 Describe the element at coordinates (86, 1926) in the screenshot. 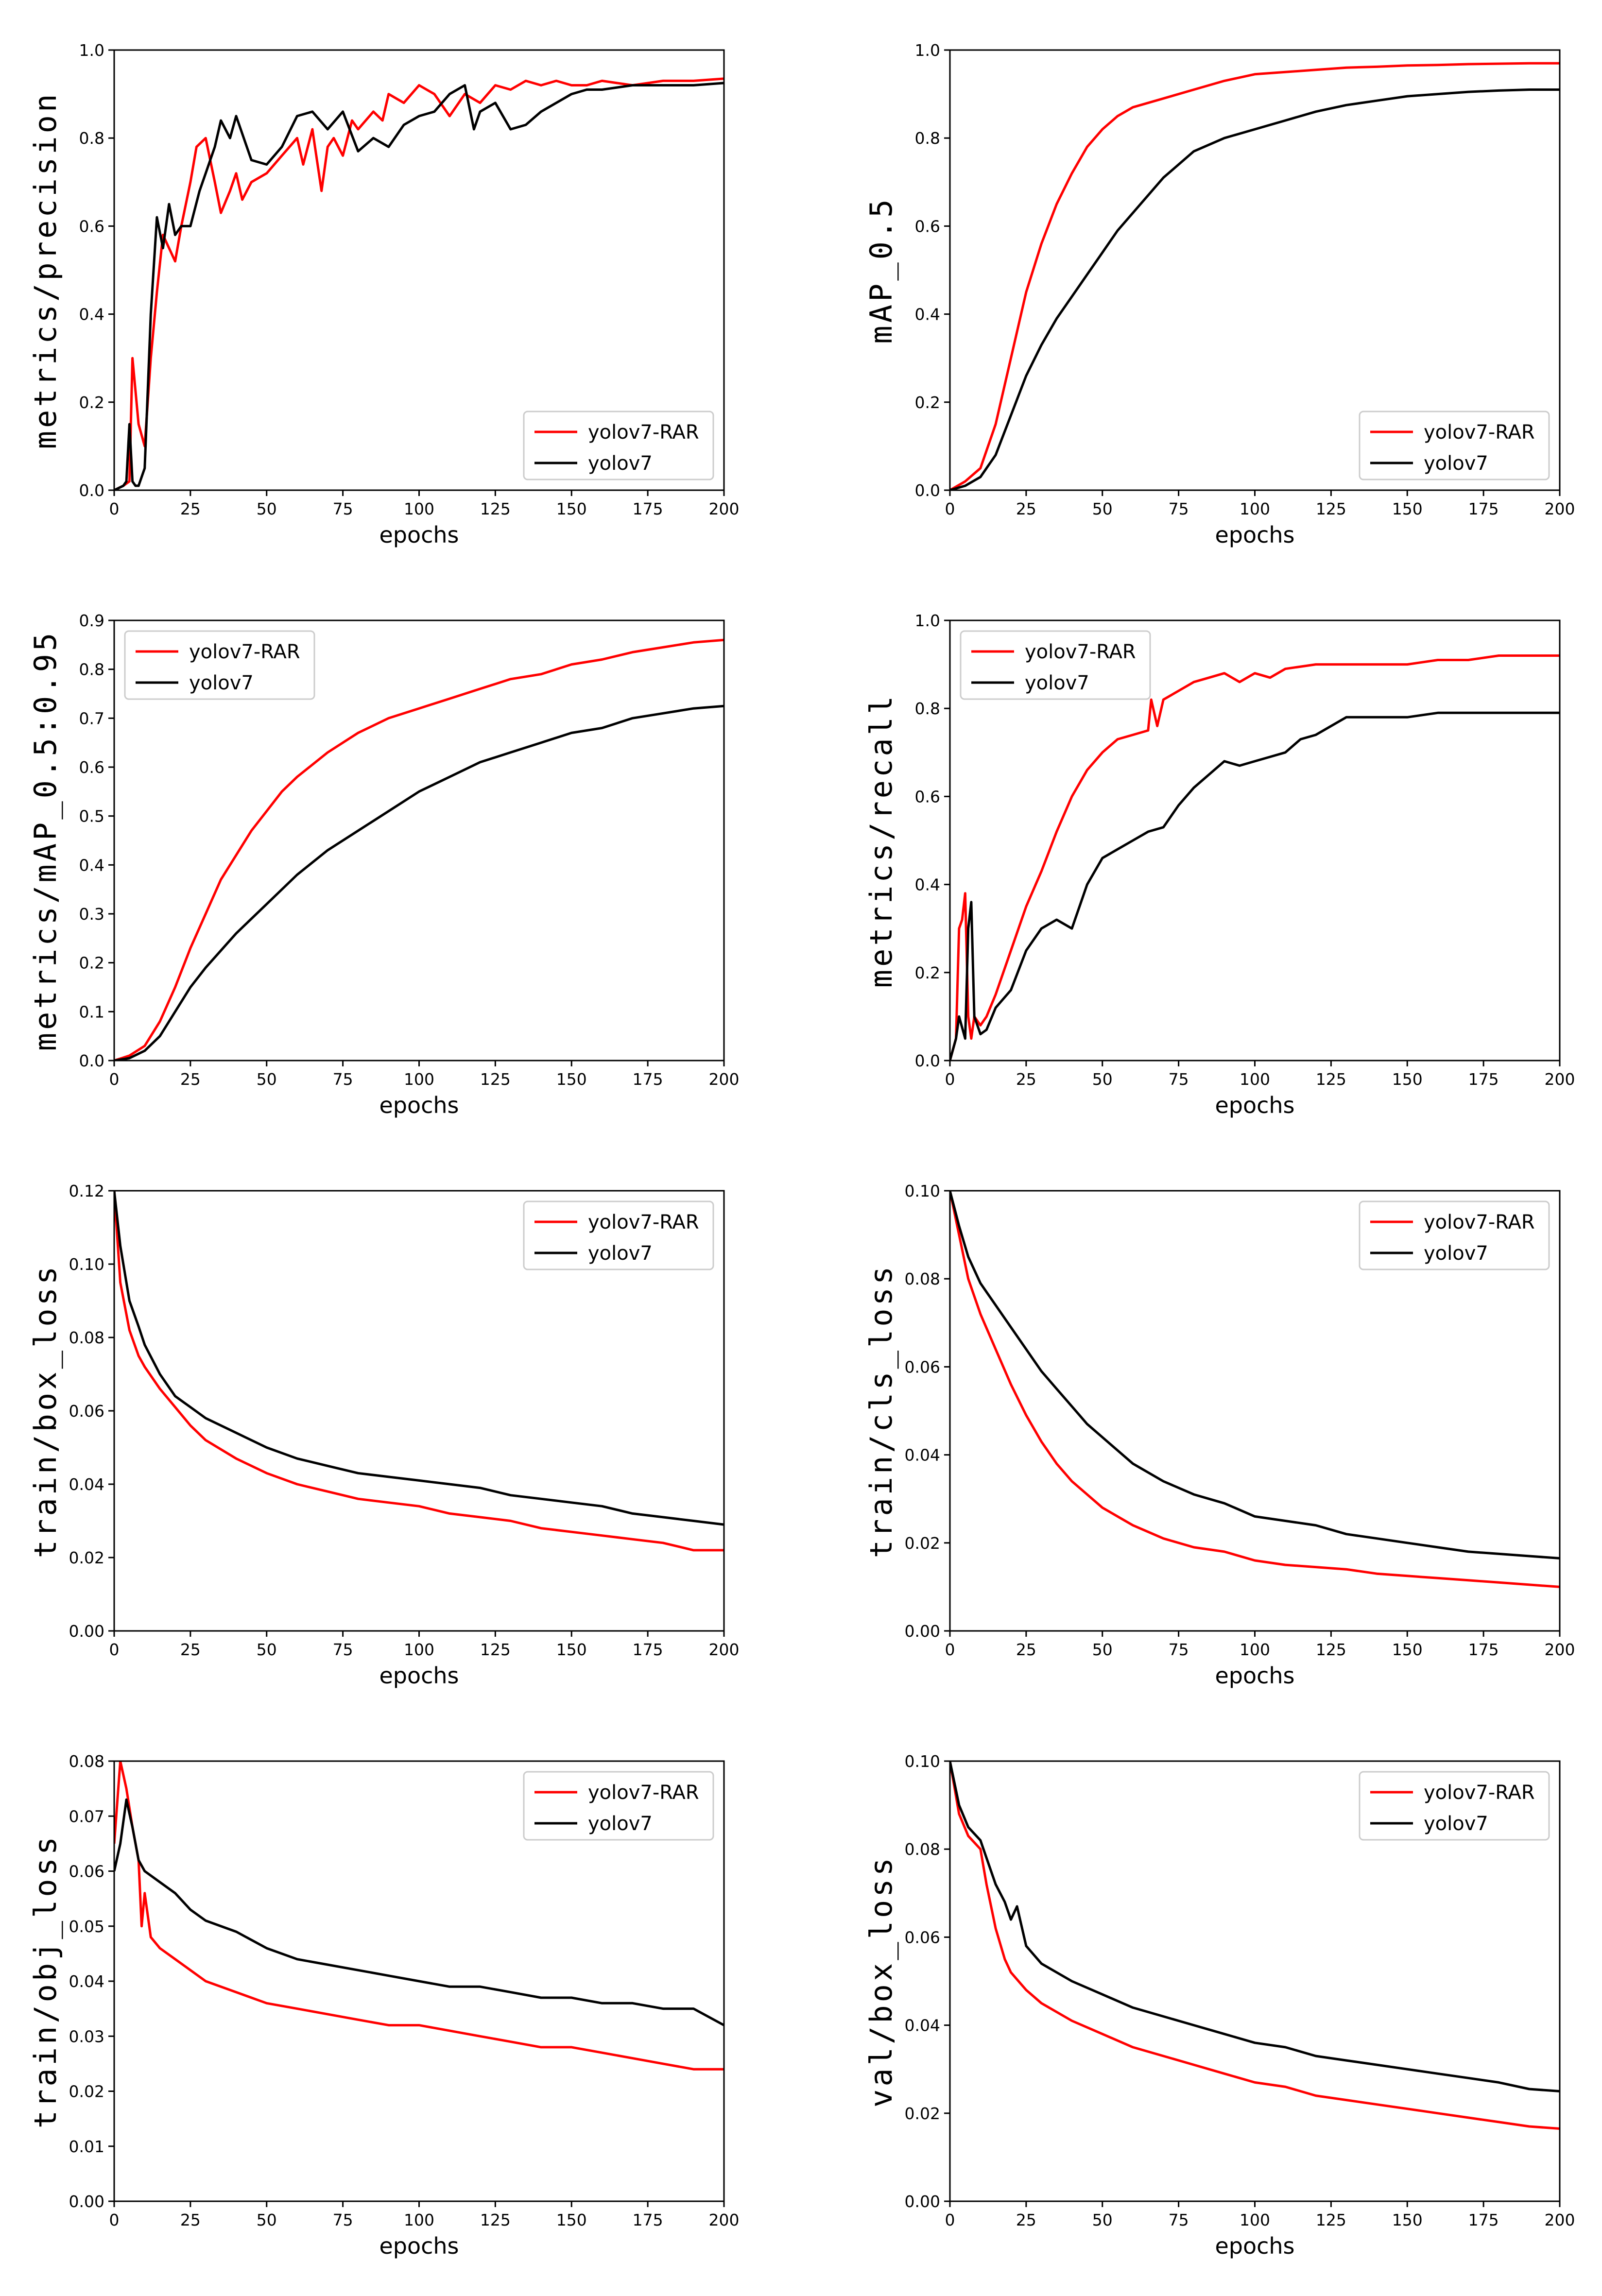

I see `y-tick-label: 0.05` at that location.